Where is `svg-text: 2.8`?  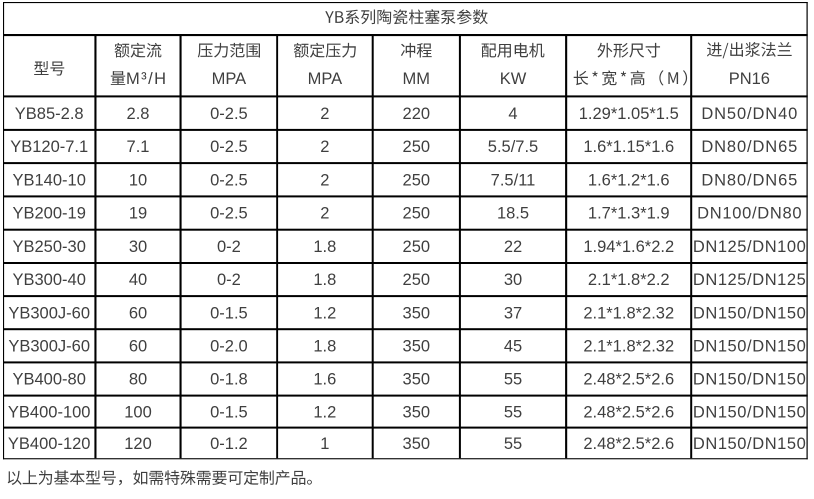 svg-text: 2.8 is located at coordinates (138, 114).